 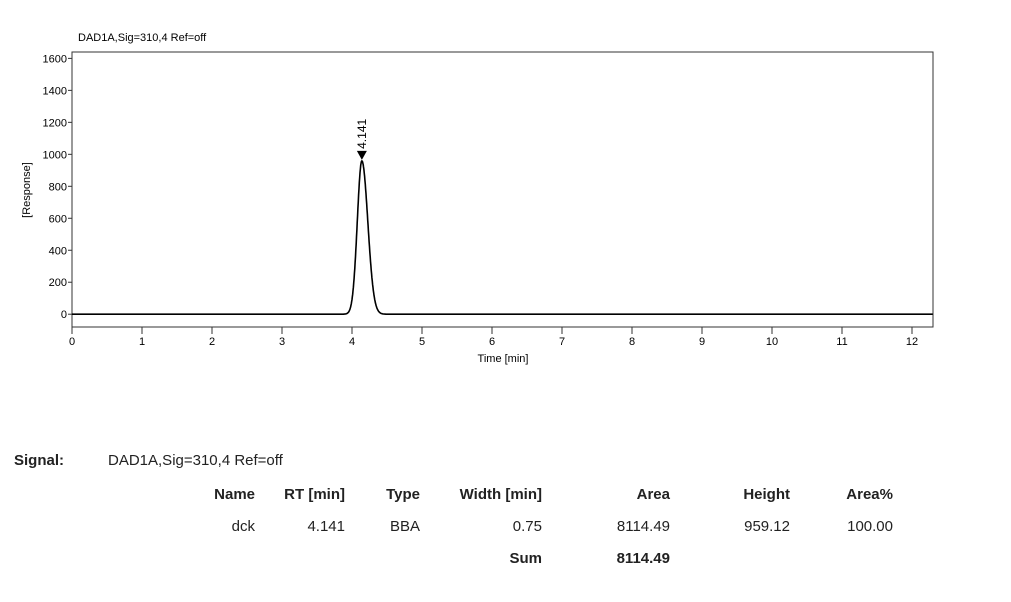 What do you see at coordinates (643, 526) in the screenshot?
I see `table-cell: 8114.49` at bounding box center [643, 526].